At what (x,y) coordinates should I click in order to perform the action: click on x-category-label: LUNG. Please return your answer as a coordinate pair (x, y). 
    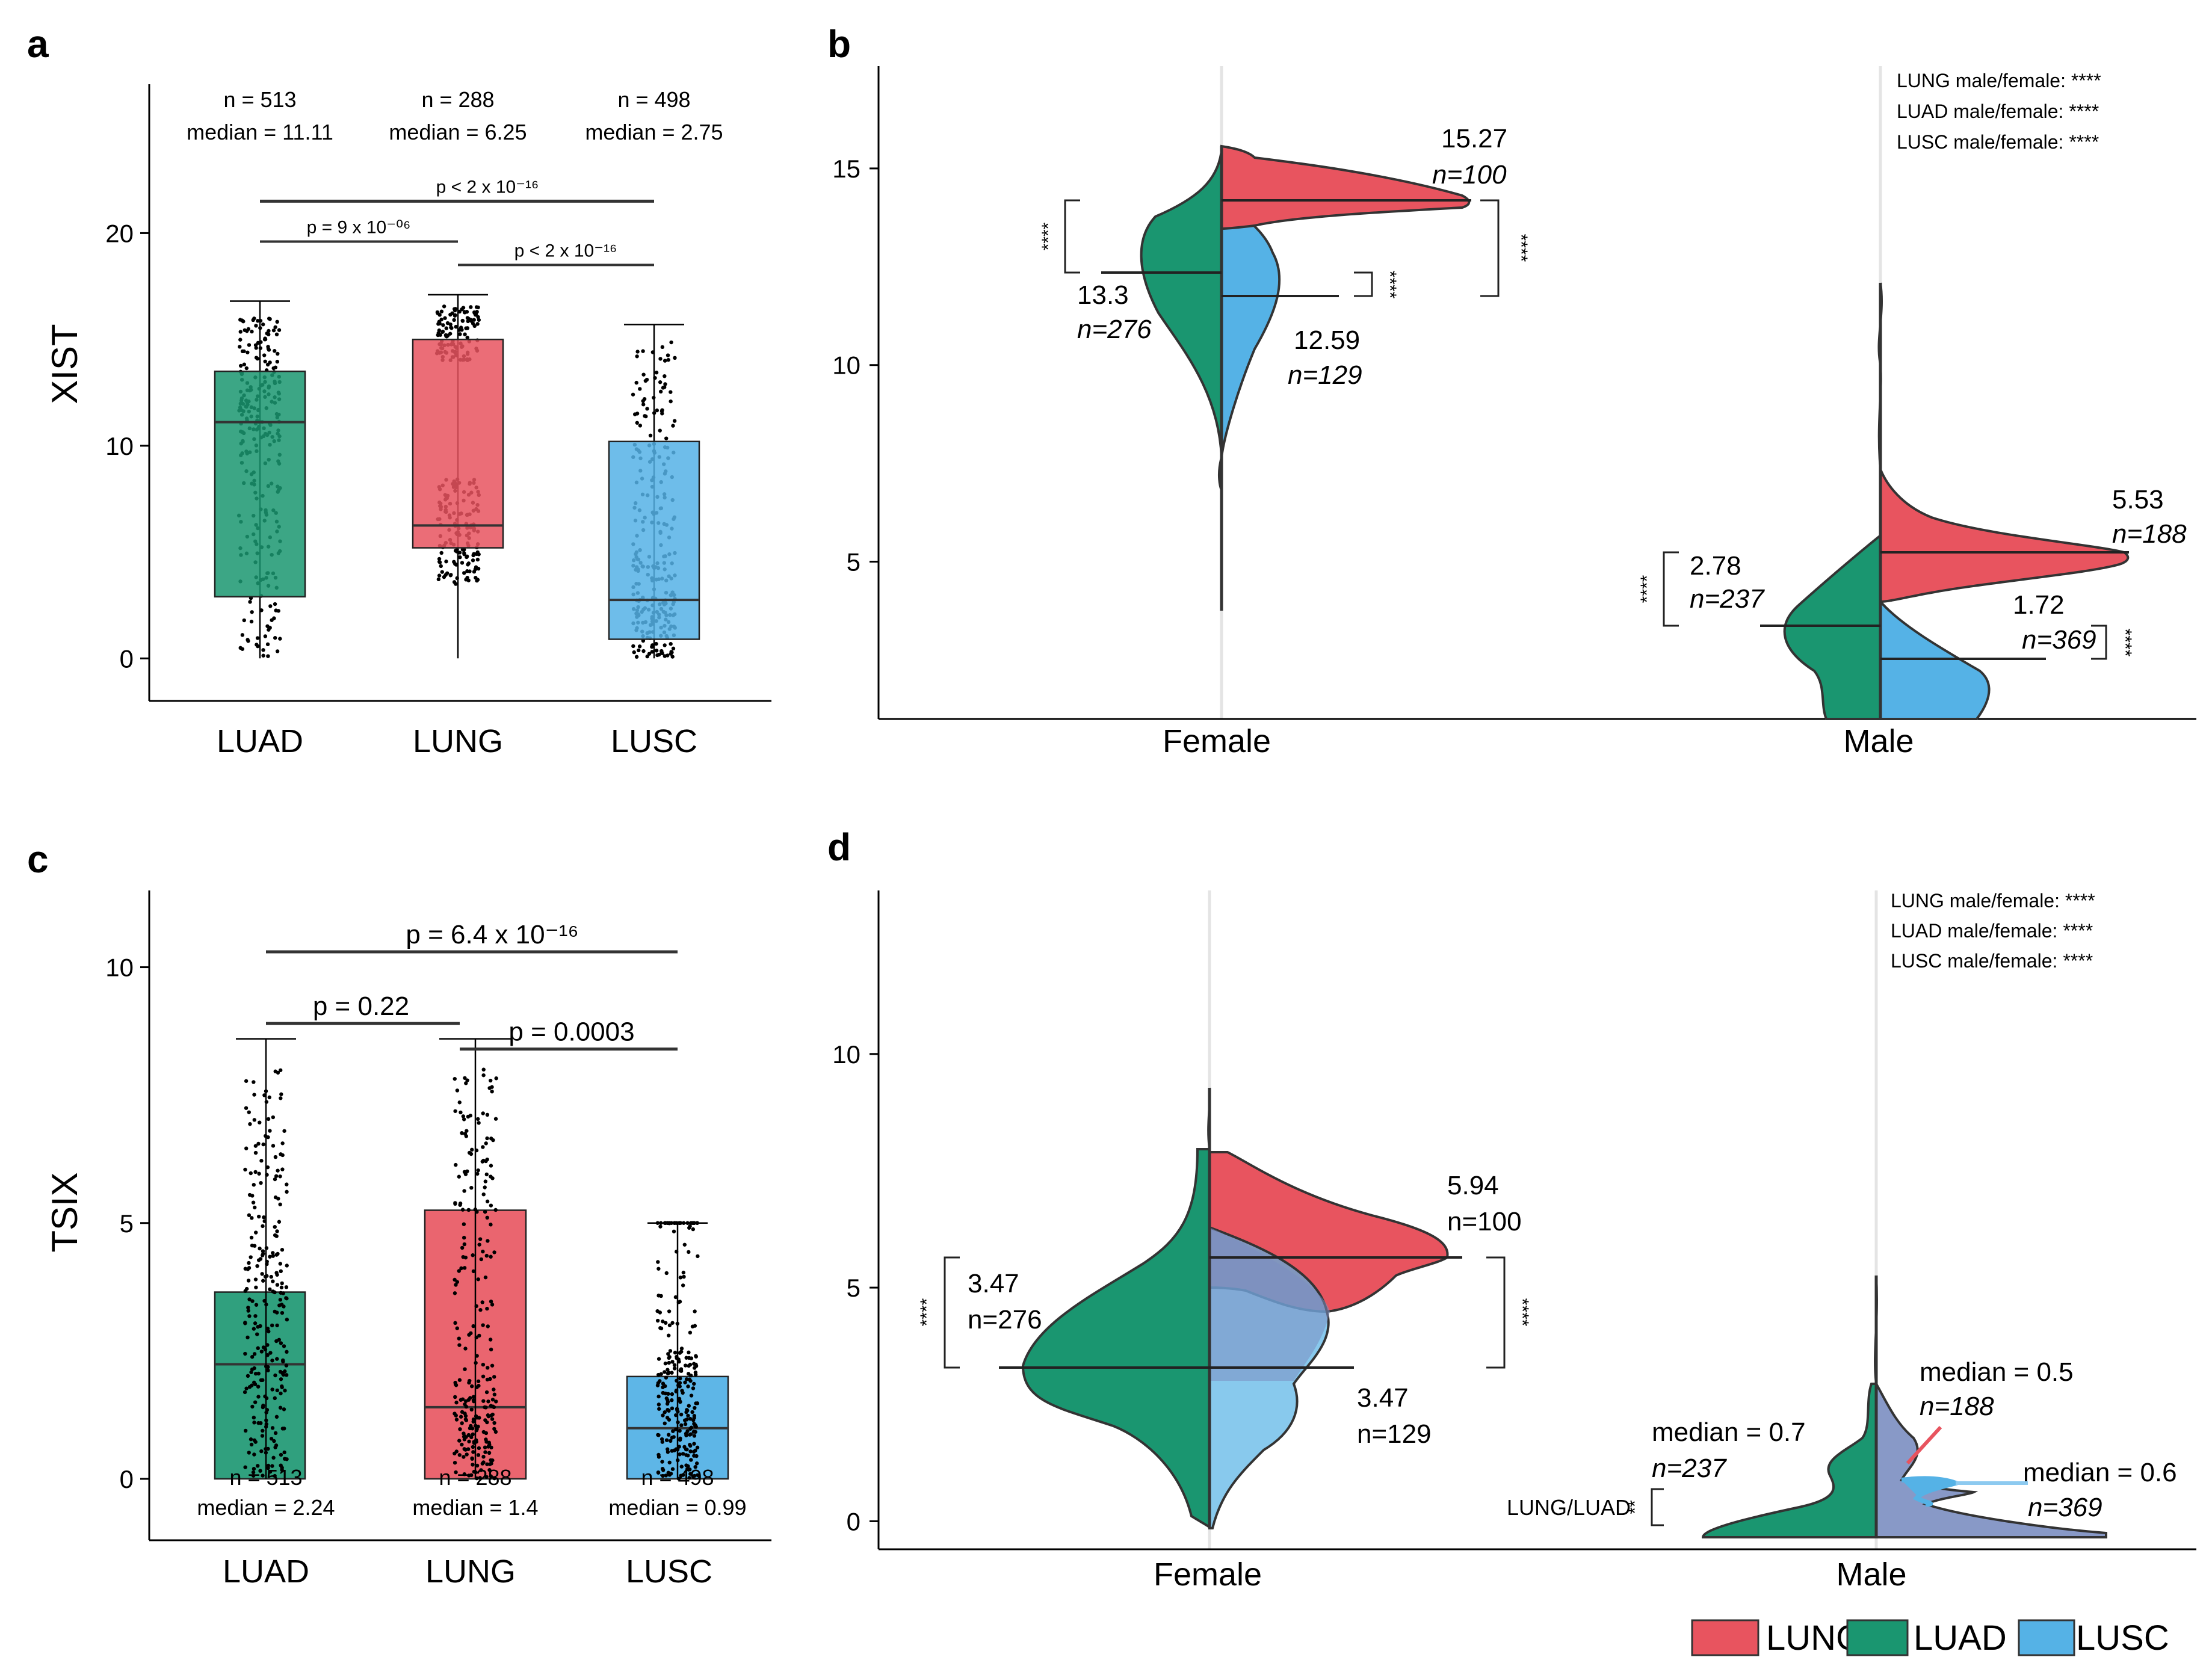
    Looking at the image, I should click on (458, 741).